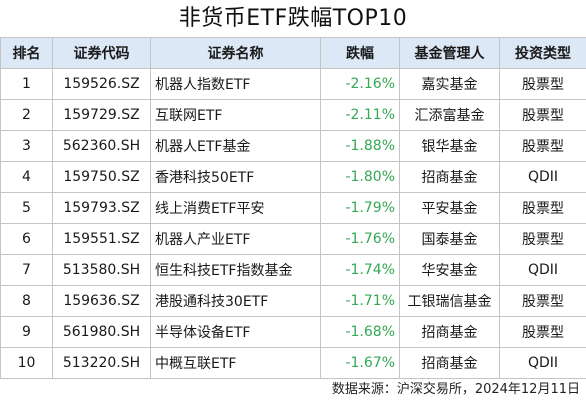 The image size is (586, 401). Describe the element at coordinates (235, 146) in the screenshot. I see `name-cell: 机器人ETF基金` at that location.